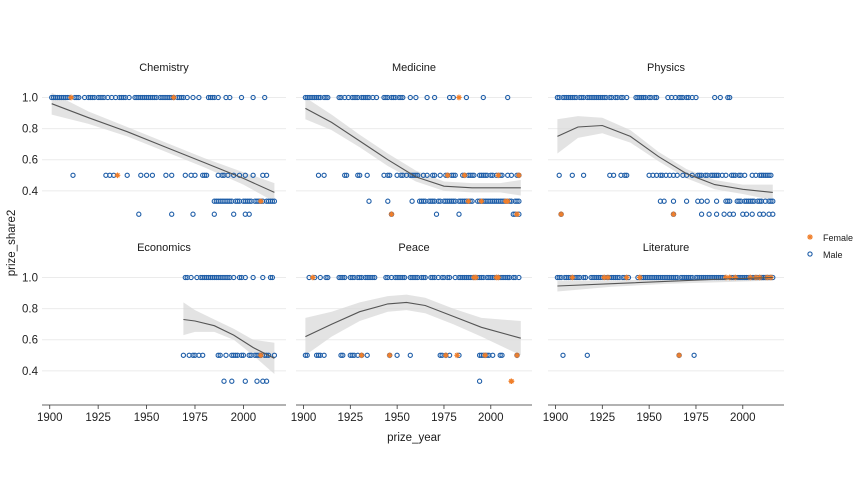 The width and height of the screenshot is (864, 504). I want to click on legend-male-marker, so click(810, 254).